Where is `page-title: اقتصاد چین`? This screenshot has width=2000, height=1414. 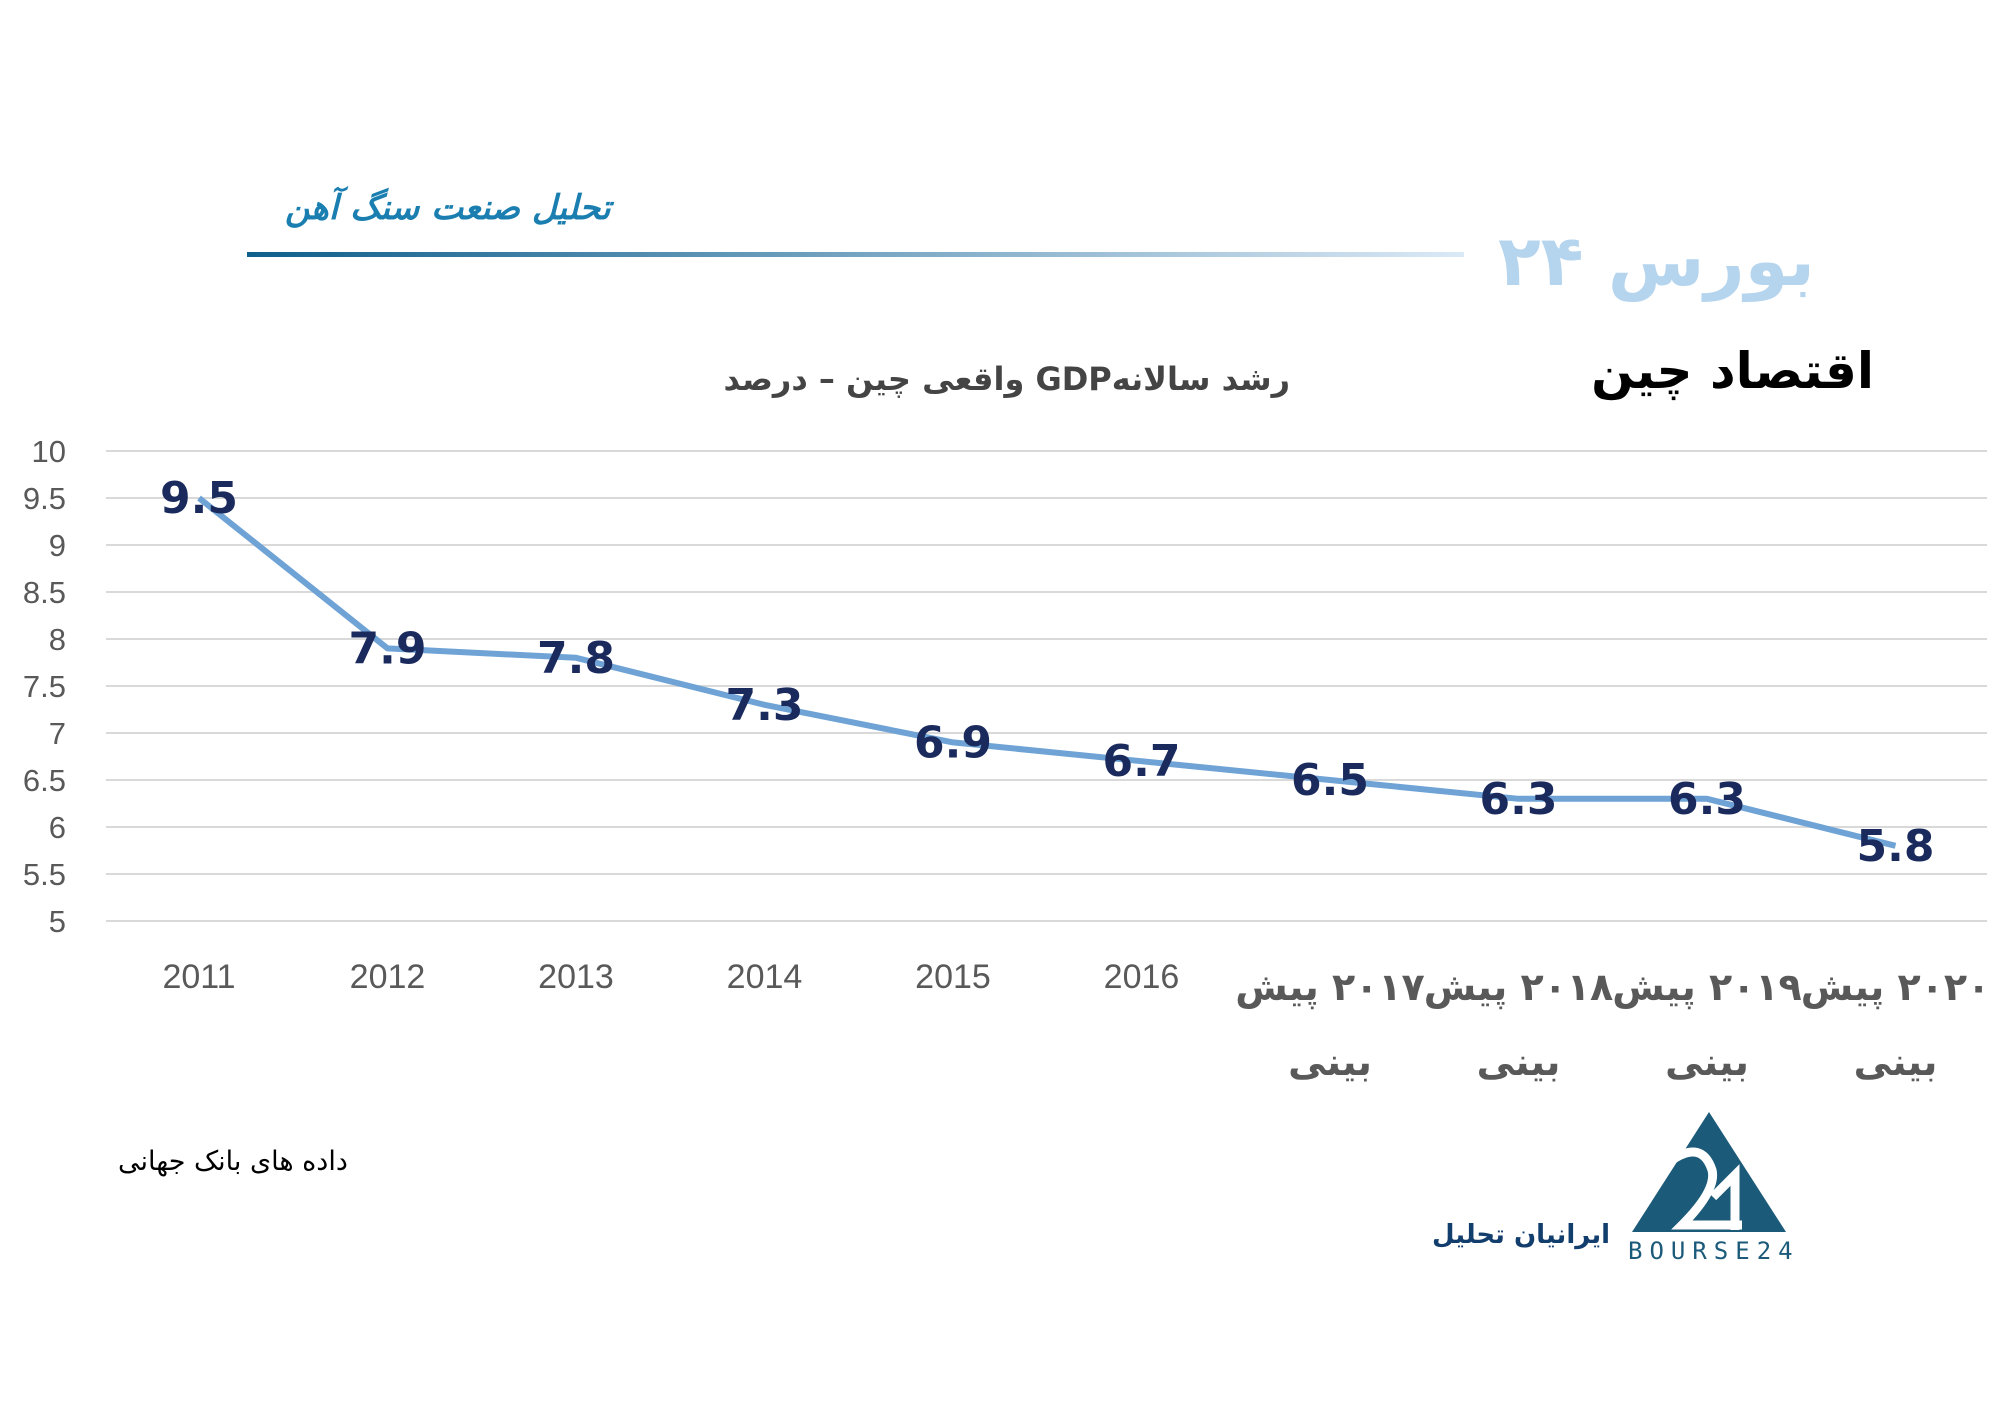
page-title: اقتصاد چین is located at coordinates (1732, 371).